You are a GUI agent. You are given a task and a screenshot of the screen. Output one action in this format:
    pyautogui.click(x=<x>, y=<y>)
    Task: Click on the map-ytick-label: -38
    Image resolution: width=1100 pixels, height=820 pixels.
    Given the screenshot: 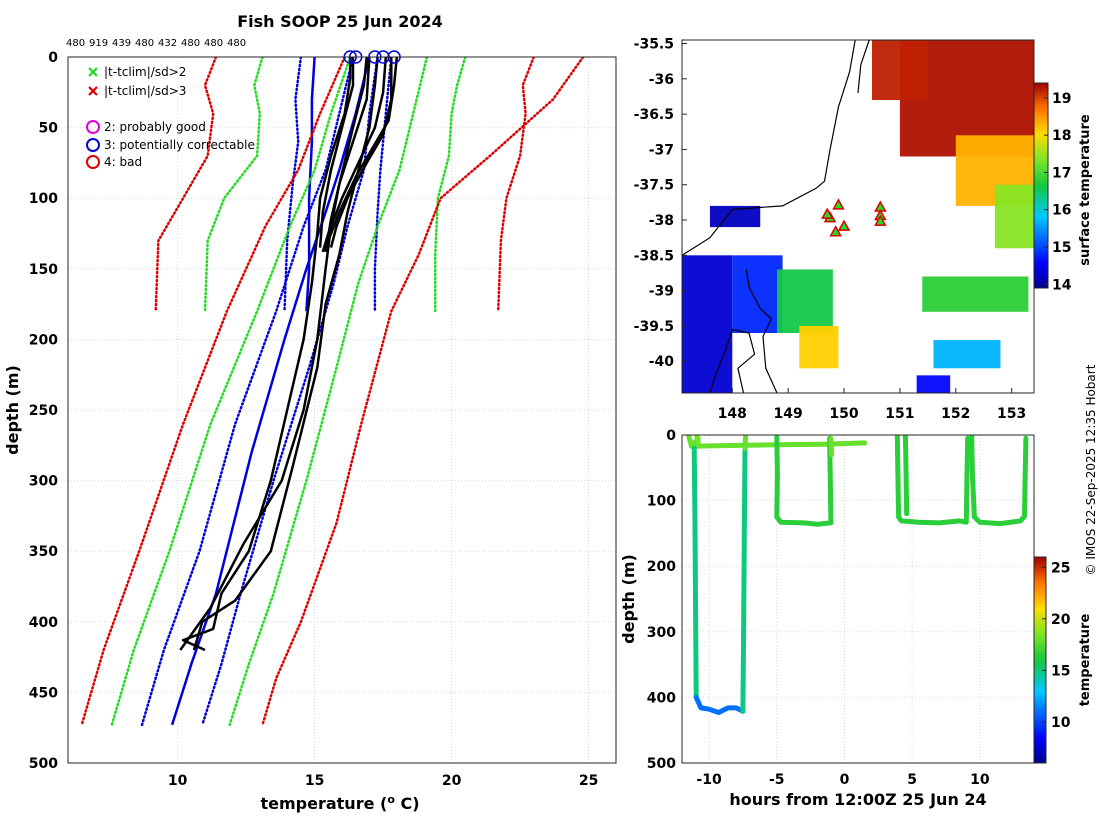 What is the action you would take?
    pyautogui.click(x=661, y=221)
    